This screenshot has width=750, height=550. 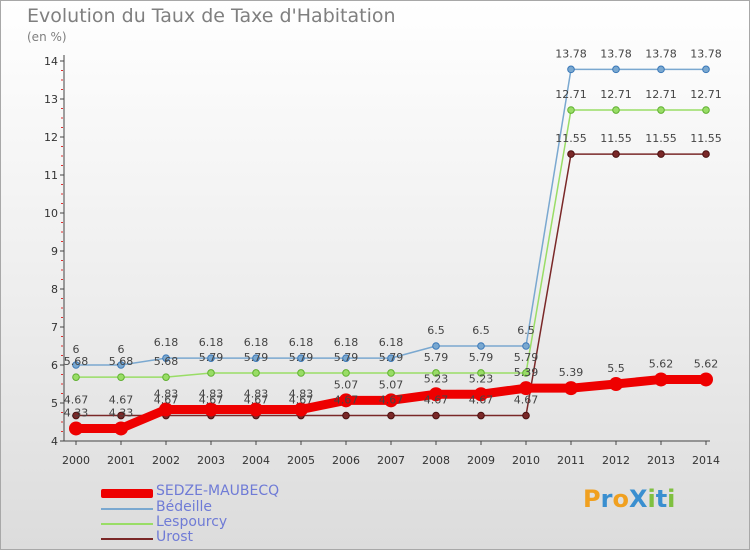 I want to click on y-tick-label: 5, so click(x=54, y=403).